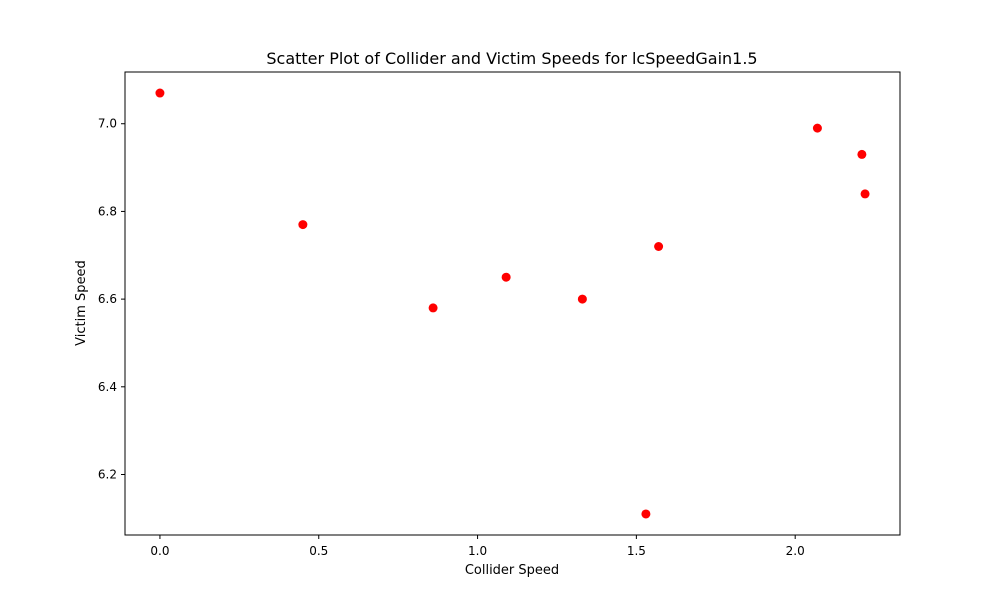 This screenshot has width=1000, height=600. Describe the element at coordinates (636, 551) in the screenshot. I see `x-tick-label: 1.5` at that location.